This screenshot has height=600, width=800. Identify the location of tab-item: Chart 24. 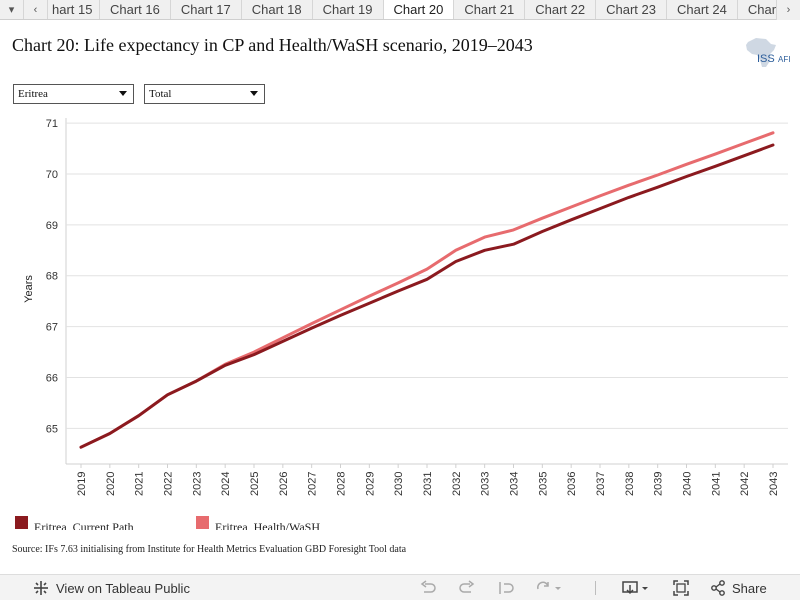
(702, 9).